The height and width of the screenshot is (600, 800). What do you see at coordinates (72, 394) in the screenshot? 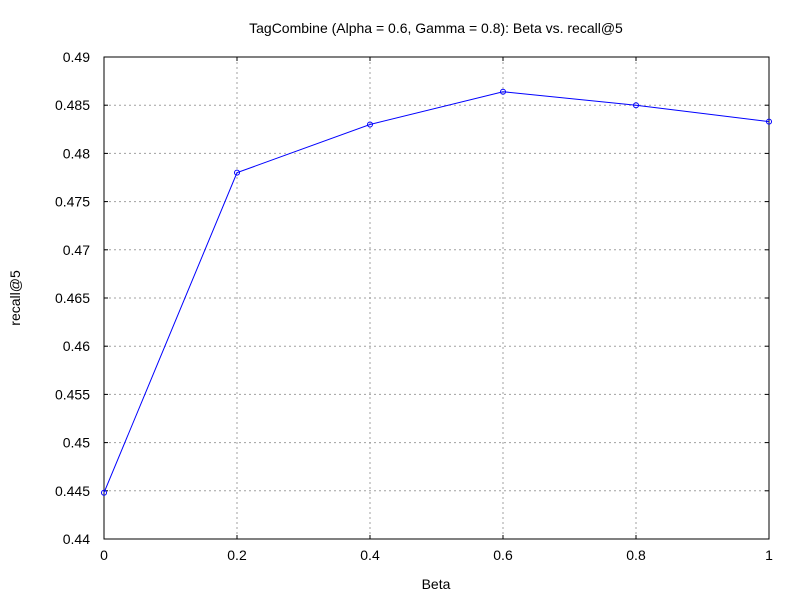
I see `y-tick-label: 0.455` at bounding box center [72, 394].